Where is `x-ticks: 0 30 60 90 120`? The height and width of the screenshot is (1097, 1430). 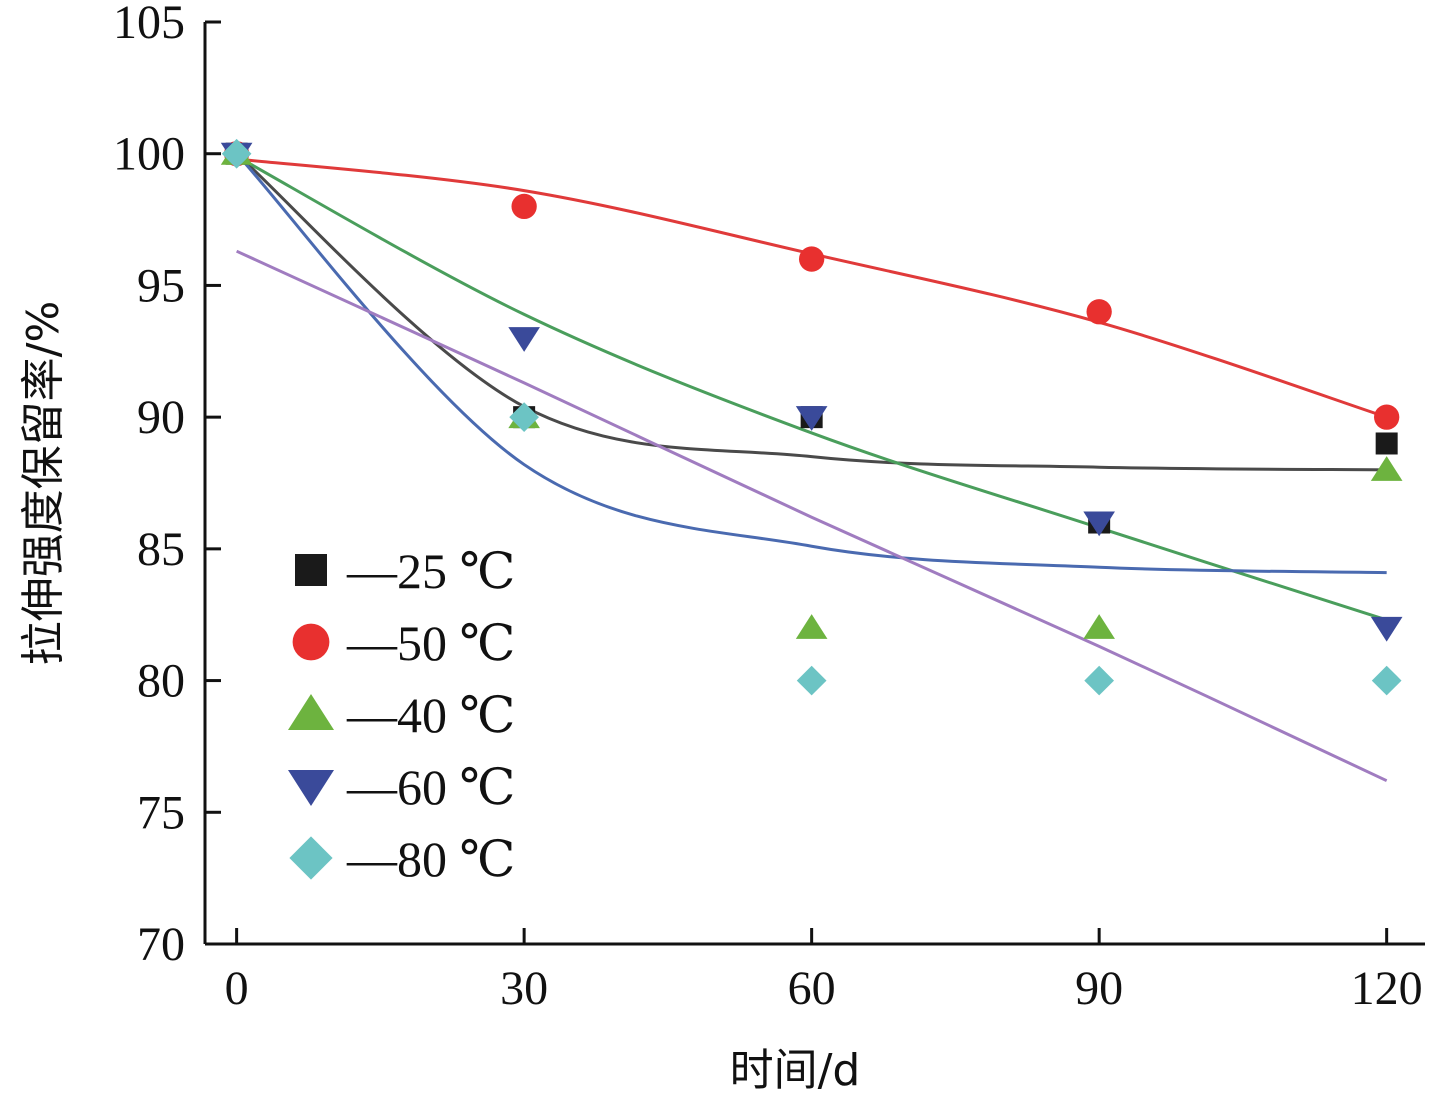 x-ticks: 0 30 60 90 120 is located at coordinates (824, 971).